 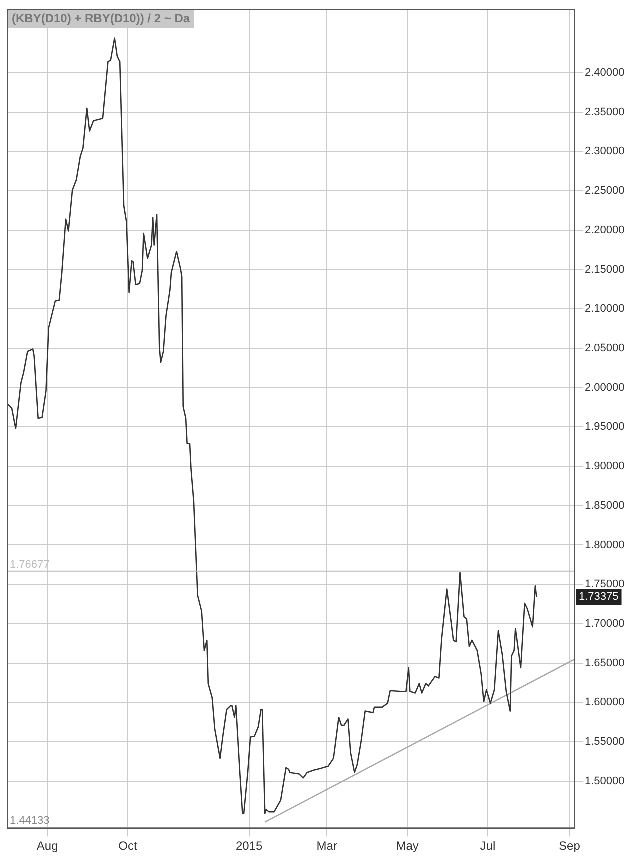 What do you see at coordinates (605, 191) in the screenshot?
I see `y-tick-label: 2.25000` at bounding box center [605, 191].